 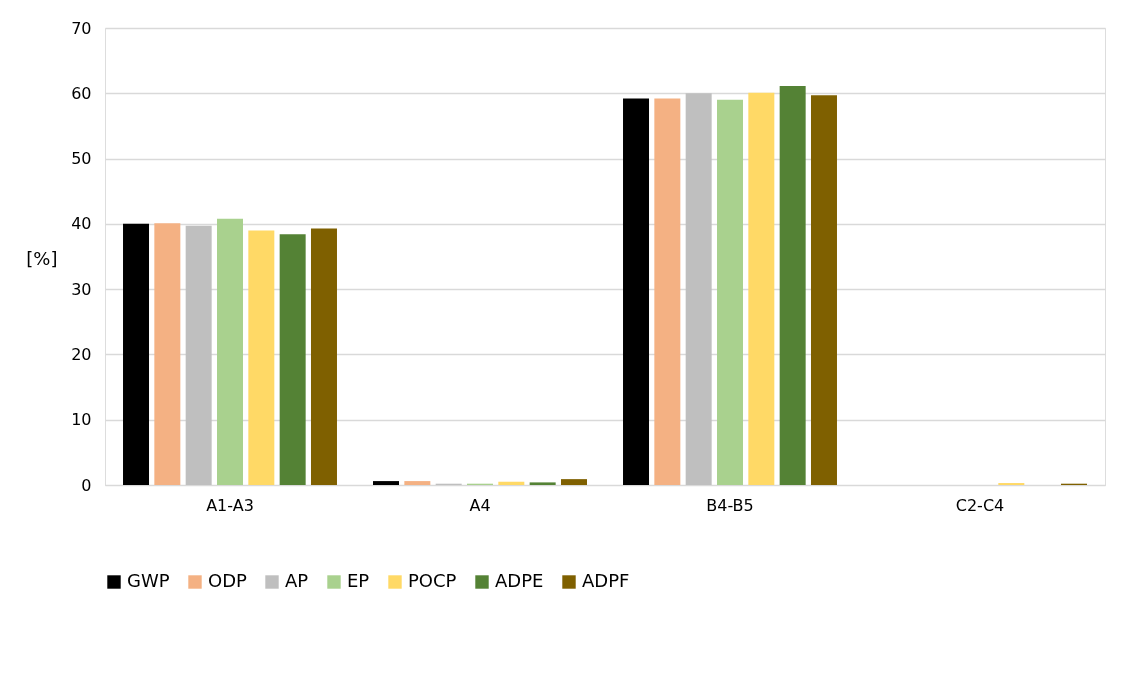 I want to click on y-tick-label: 60, so click(x=81, y=93).